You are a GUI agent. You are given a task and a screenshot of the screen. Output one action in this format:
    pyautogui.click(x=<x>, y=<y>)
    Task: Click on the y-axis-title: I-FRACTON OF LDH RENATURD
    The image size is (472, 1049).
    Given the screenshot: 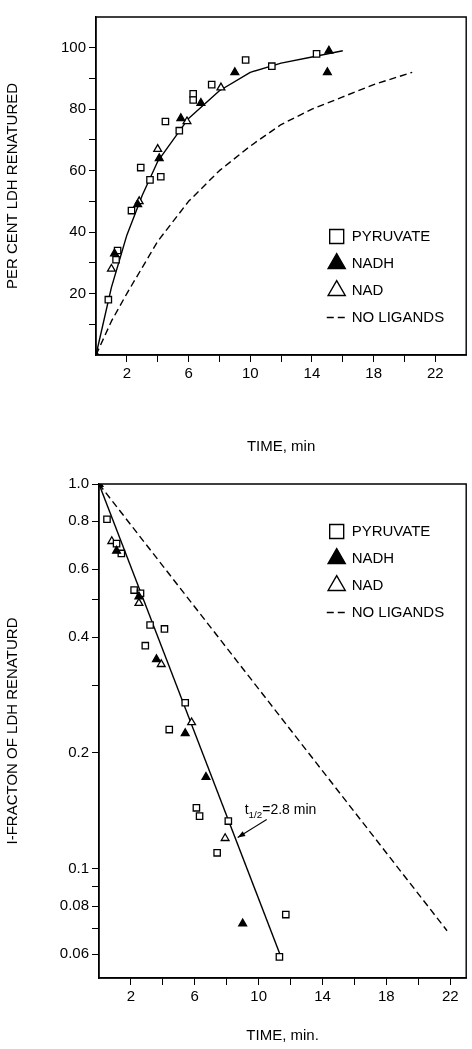 What is the action you would take?
    pyautogui.click(x=12, y=731)
    